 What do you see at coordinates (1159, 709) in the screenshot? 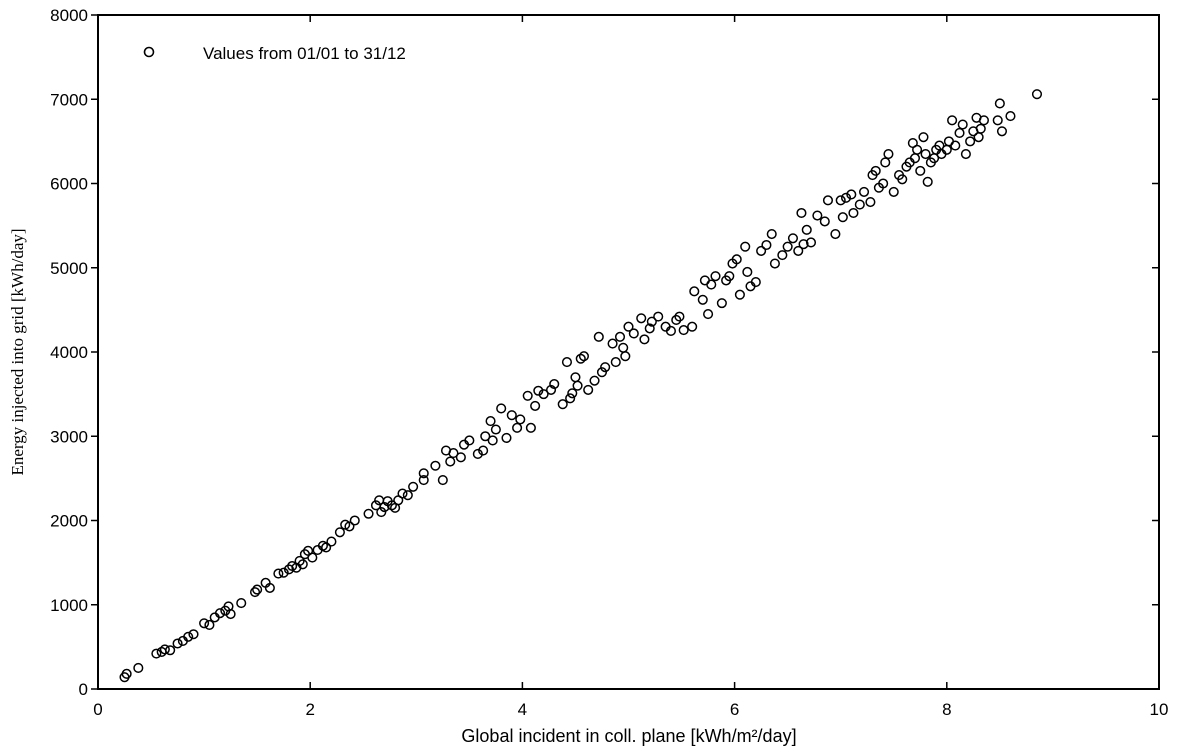
I see `x-tick-label: 10` at bounding box center [1159, 709].